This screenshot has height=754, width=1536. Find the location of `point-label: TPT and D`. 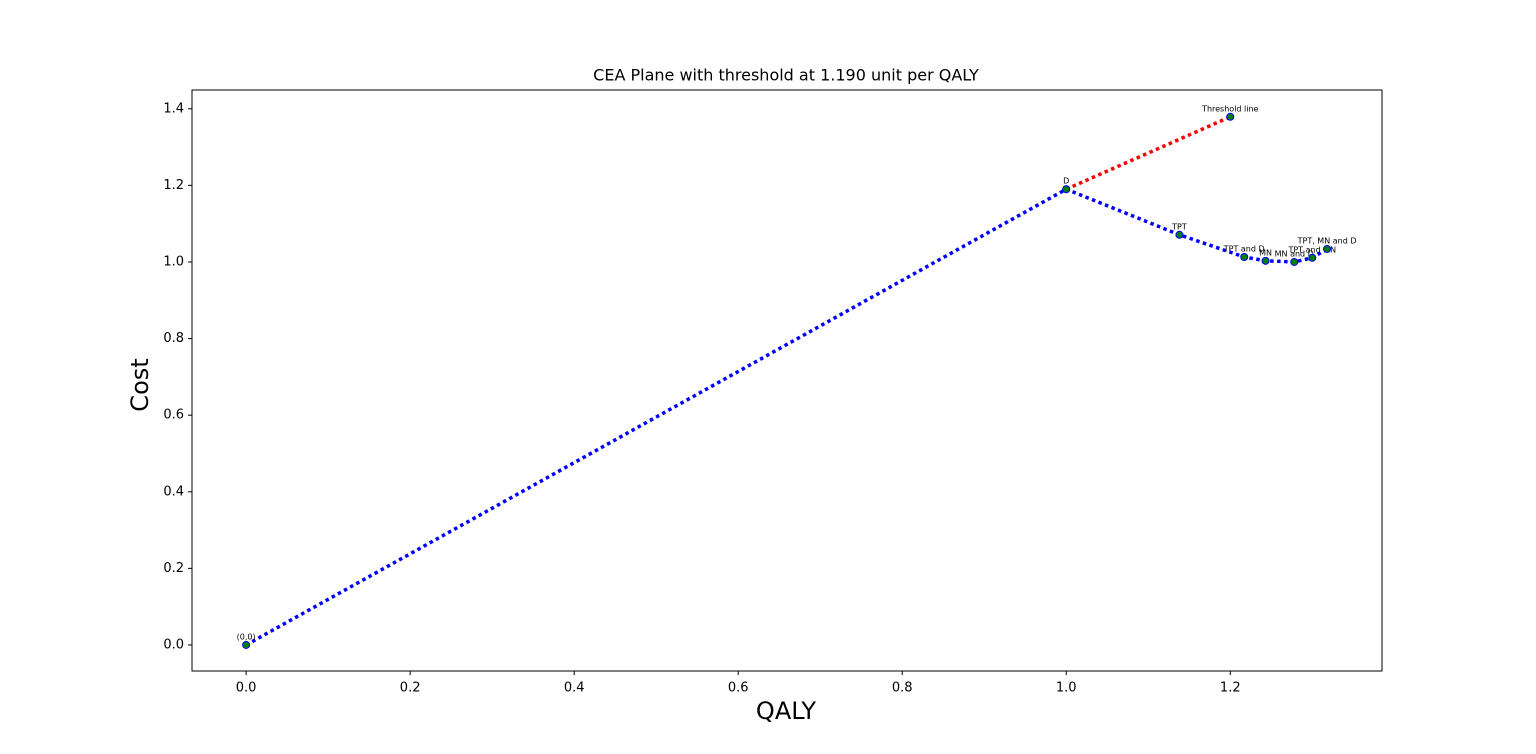

point-label: TPT and D is located at coordinates (1244, 248).